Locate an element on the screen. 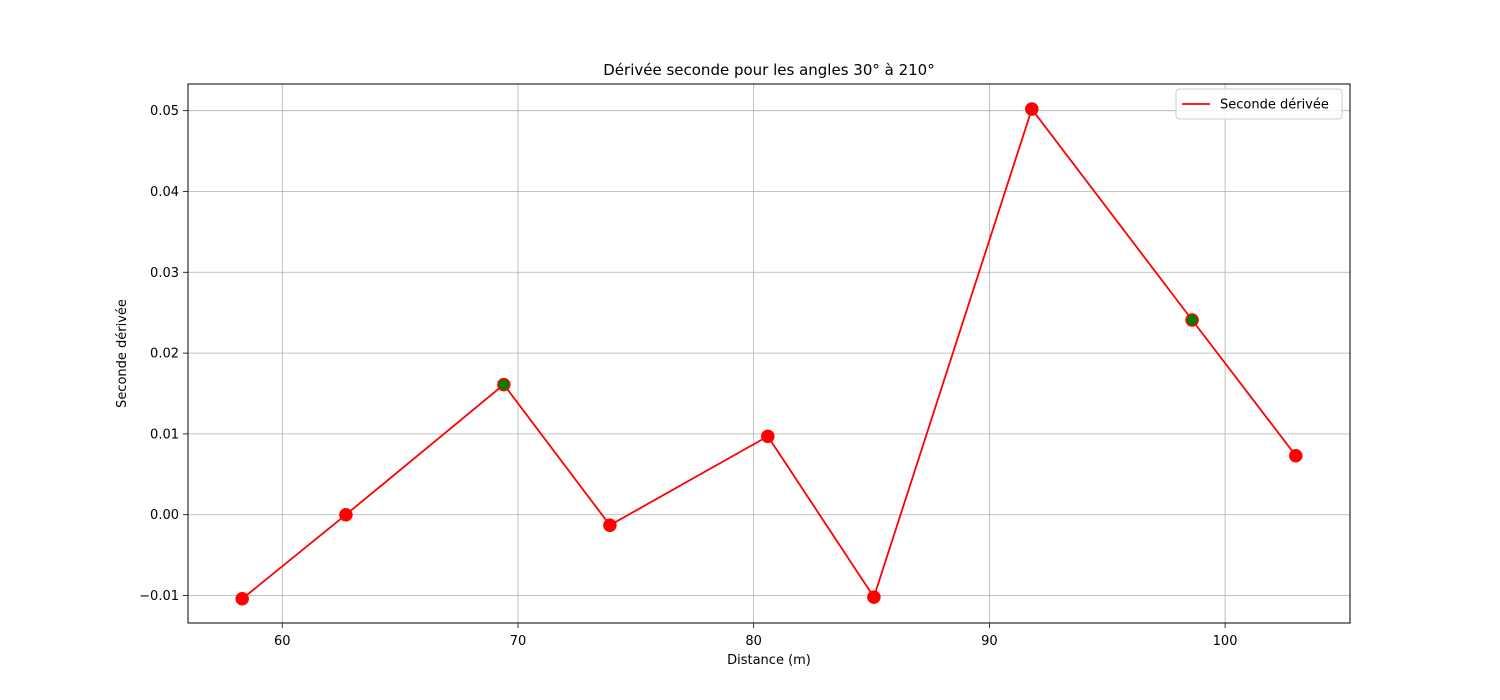 The width and height of the screenshot is (1500, 700). x-tick-label: 60 is located at coordinates (282, 641).